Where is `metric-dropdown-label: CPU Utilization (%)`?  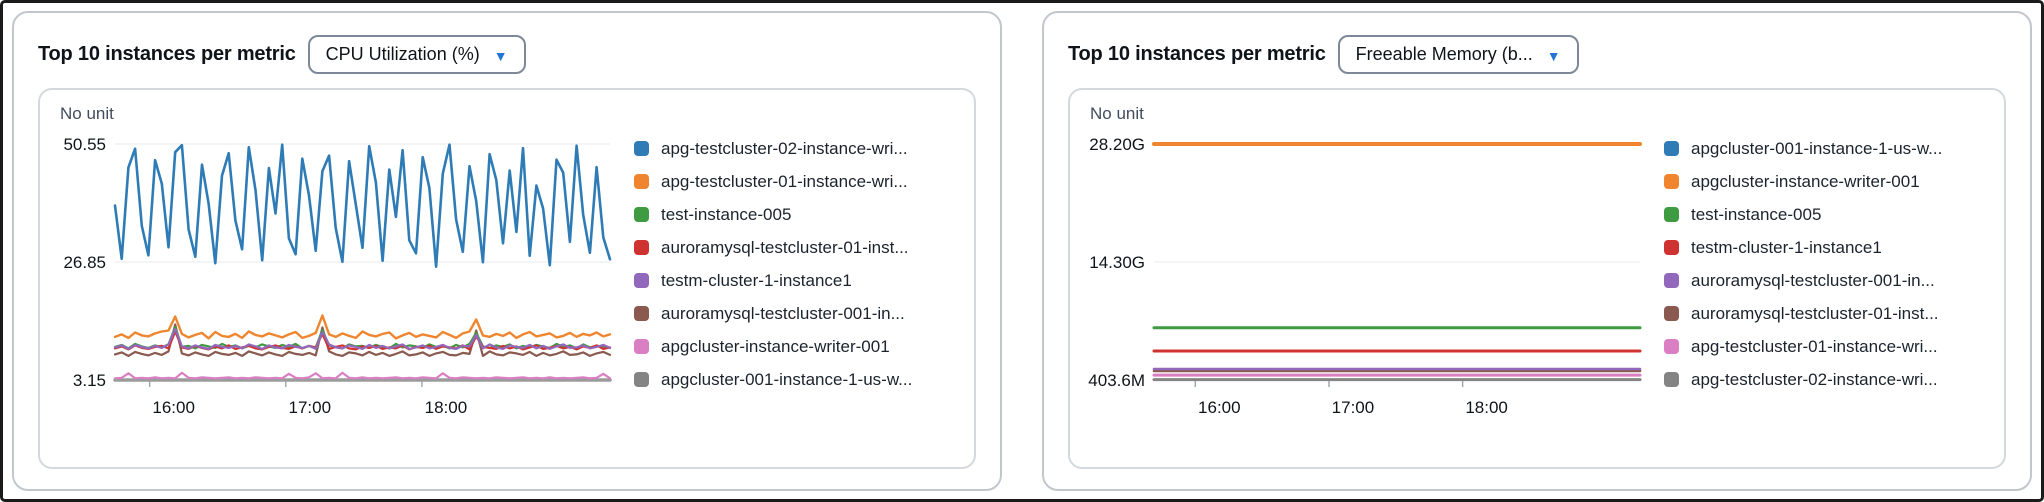
metric-dropdown-label: CPU Utilization (%) is located at coordinates (402, 54).